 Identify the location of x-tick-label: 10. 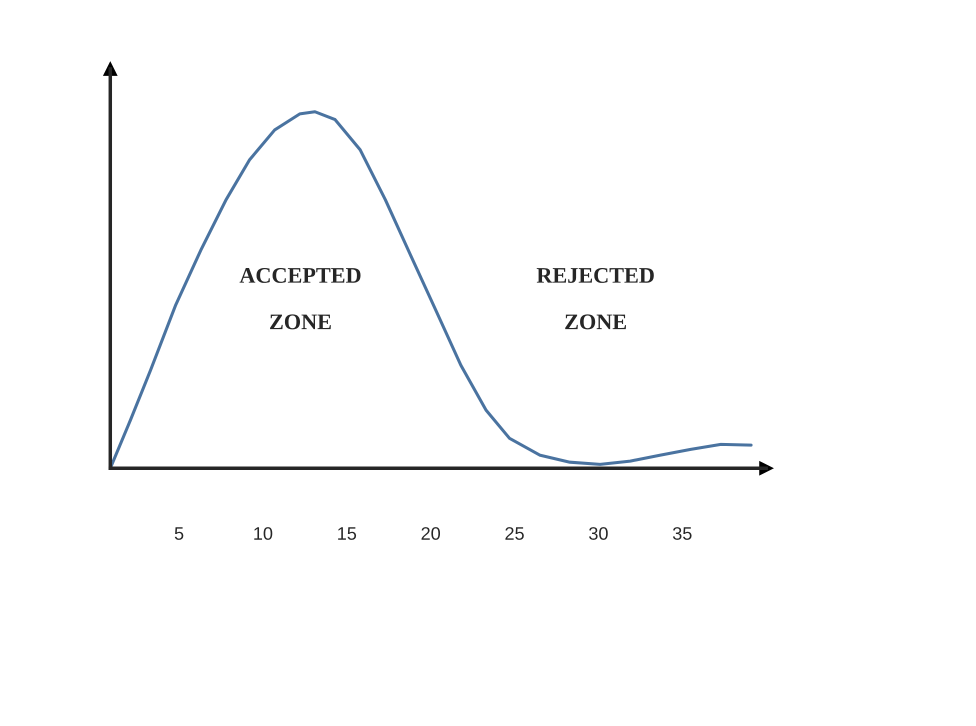
(263, 533).